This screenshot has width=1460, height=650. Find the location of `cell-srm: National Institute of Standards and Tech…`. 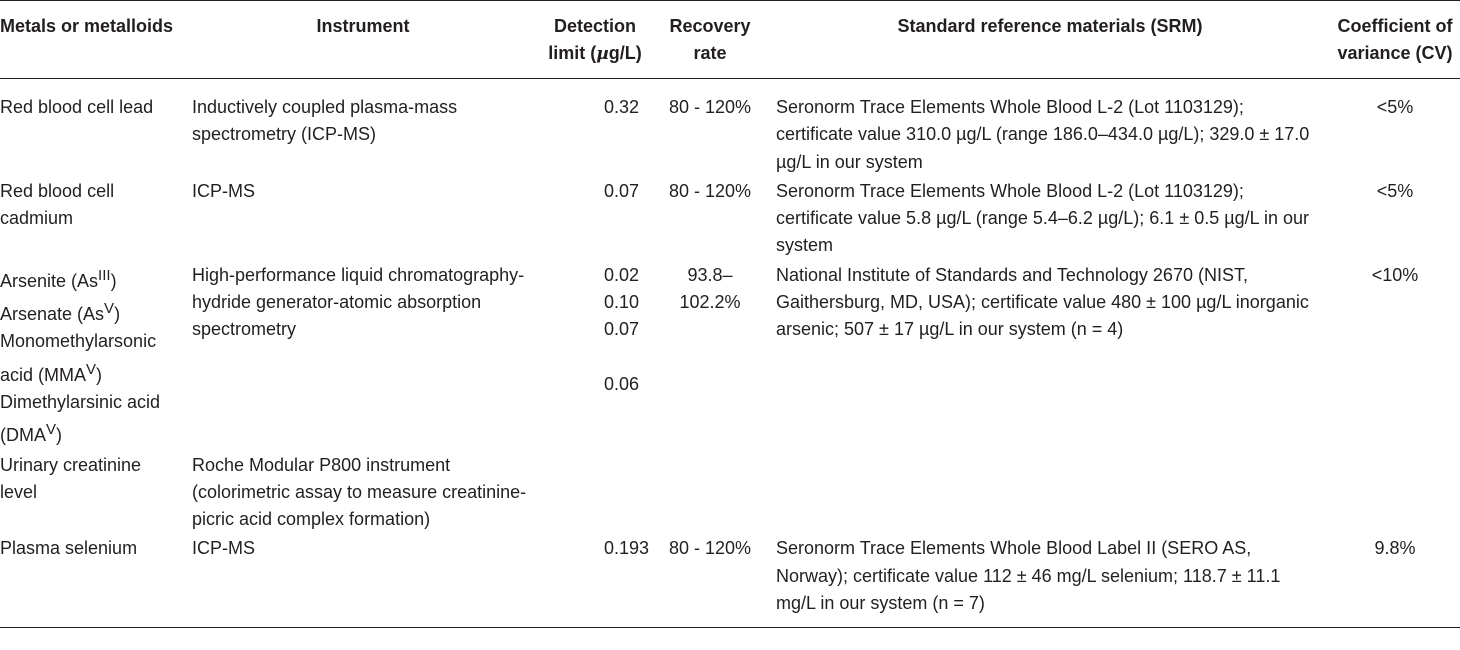

cell-srm: National Institute of Standards and Tech… is located at coordinates (1042, 302).